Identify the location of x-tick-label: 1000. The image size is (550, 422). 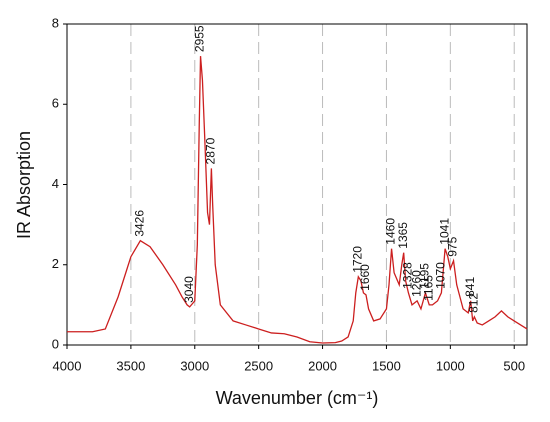
(450, 365).